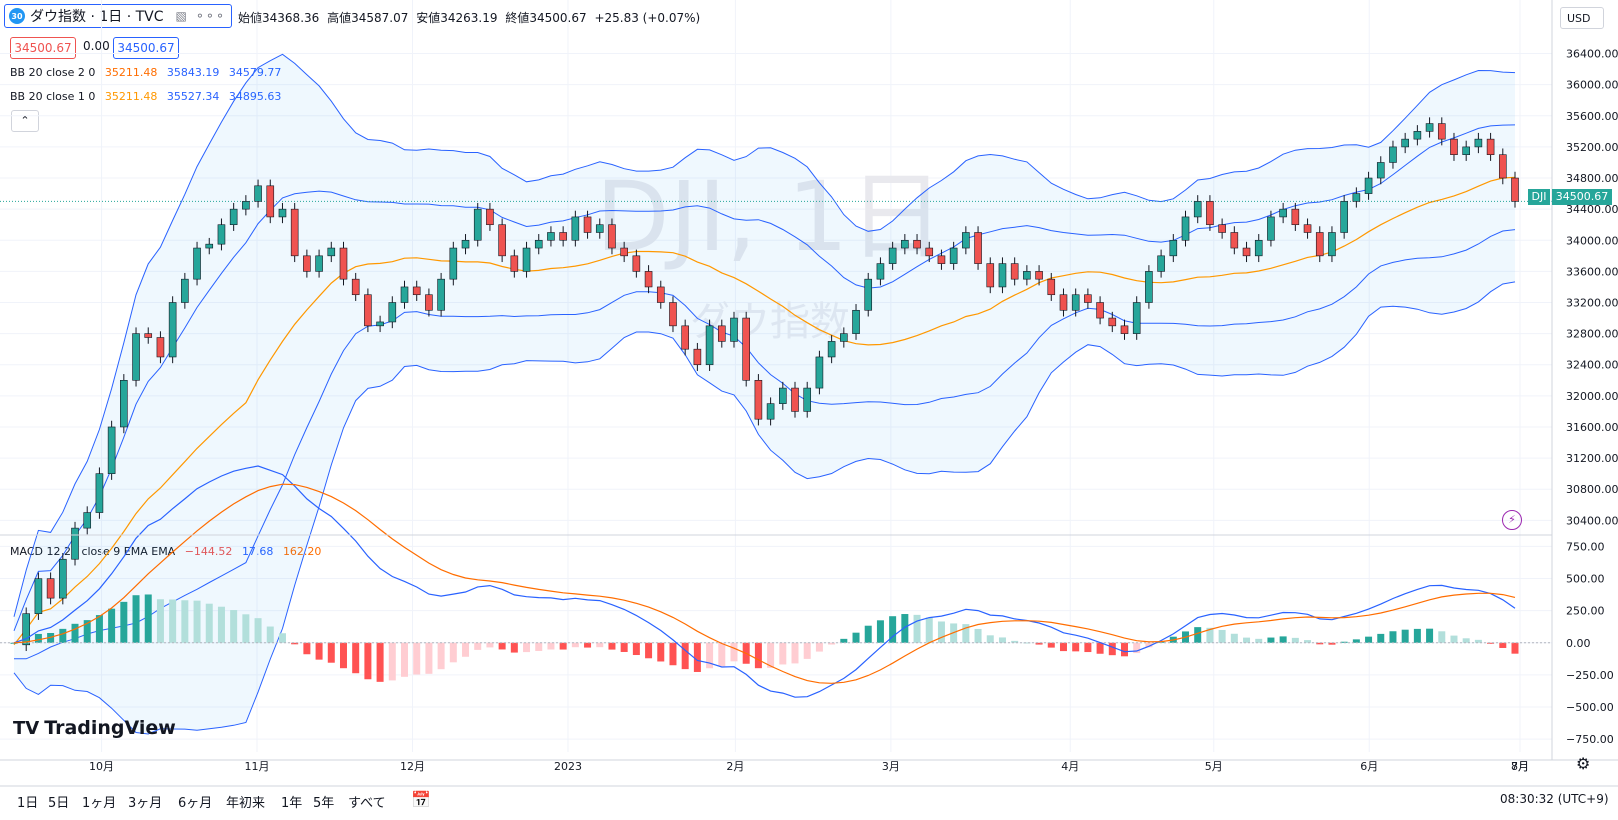  Describe the element at coordinates (145, 803) in the screenshot. I see `timeframe-3: 3ヶ月` at that location.